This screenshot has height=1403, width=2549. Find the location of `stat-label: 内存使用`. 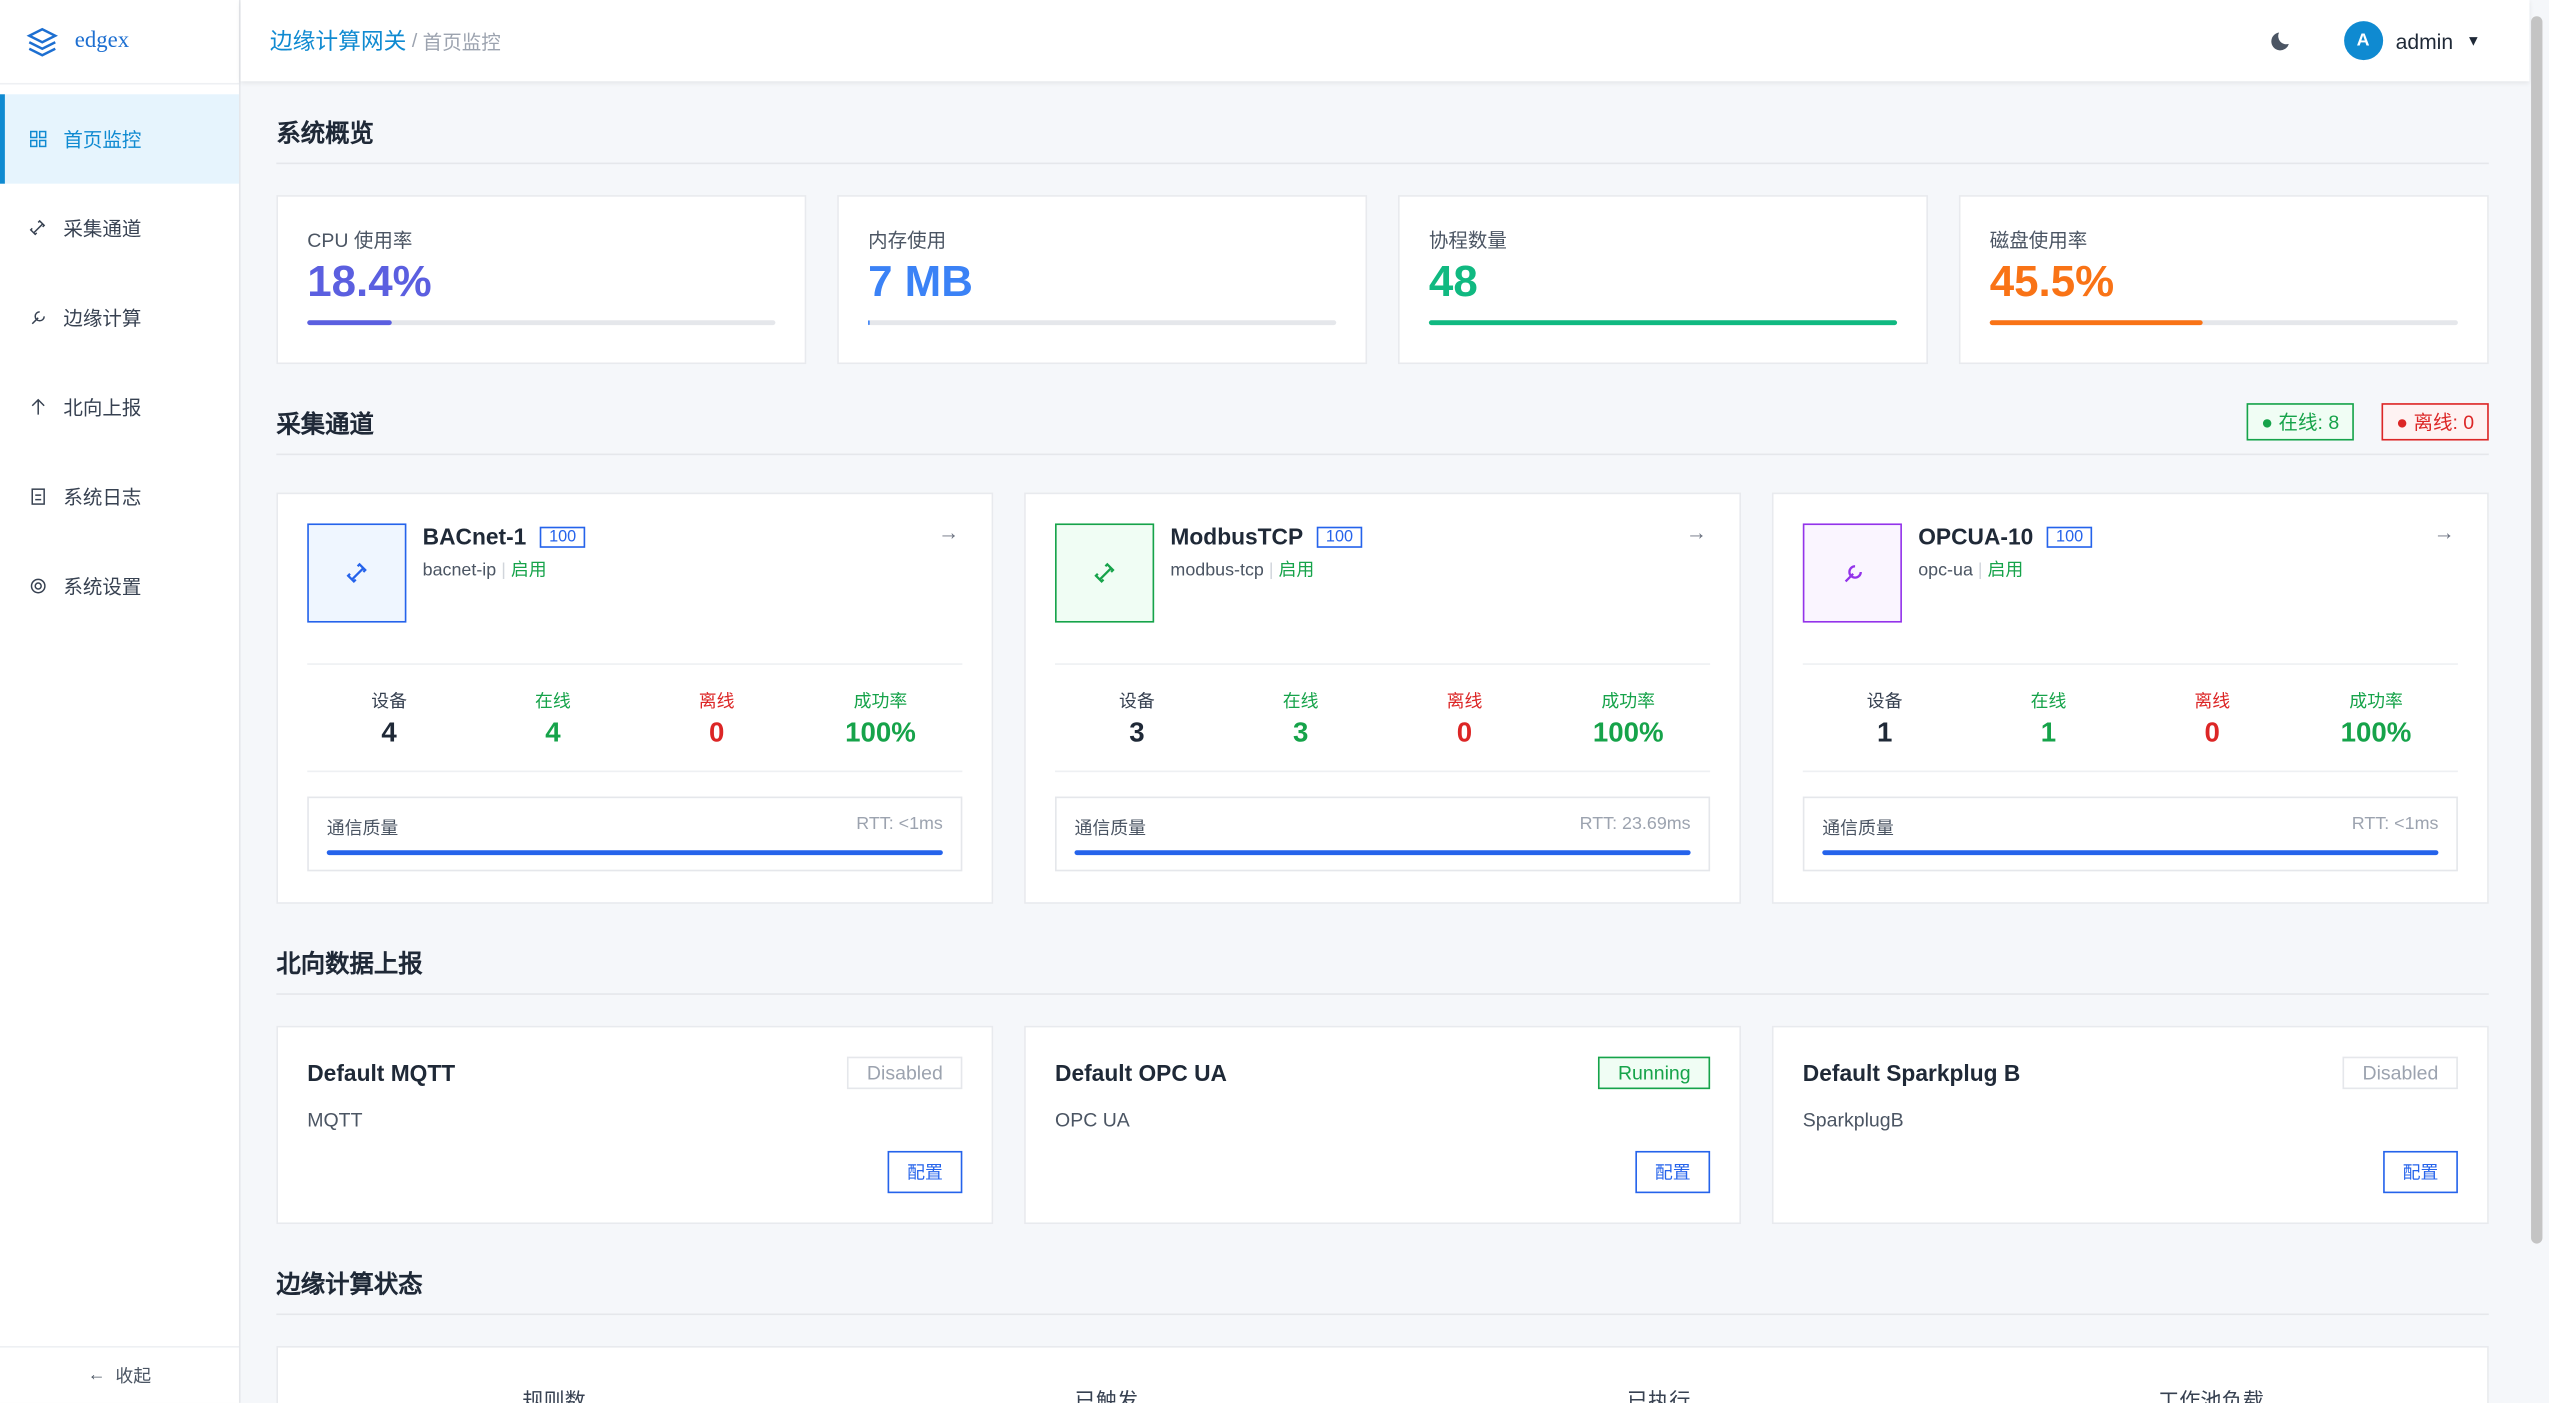

stat-label: 内存使用 is located at coordinates (907, 240).